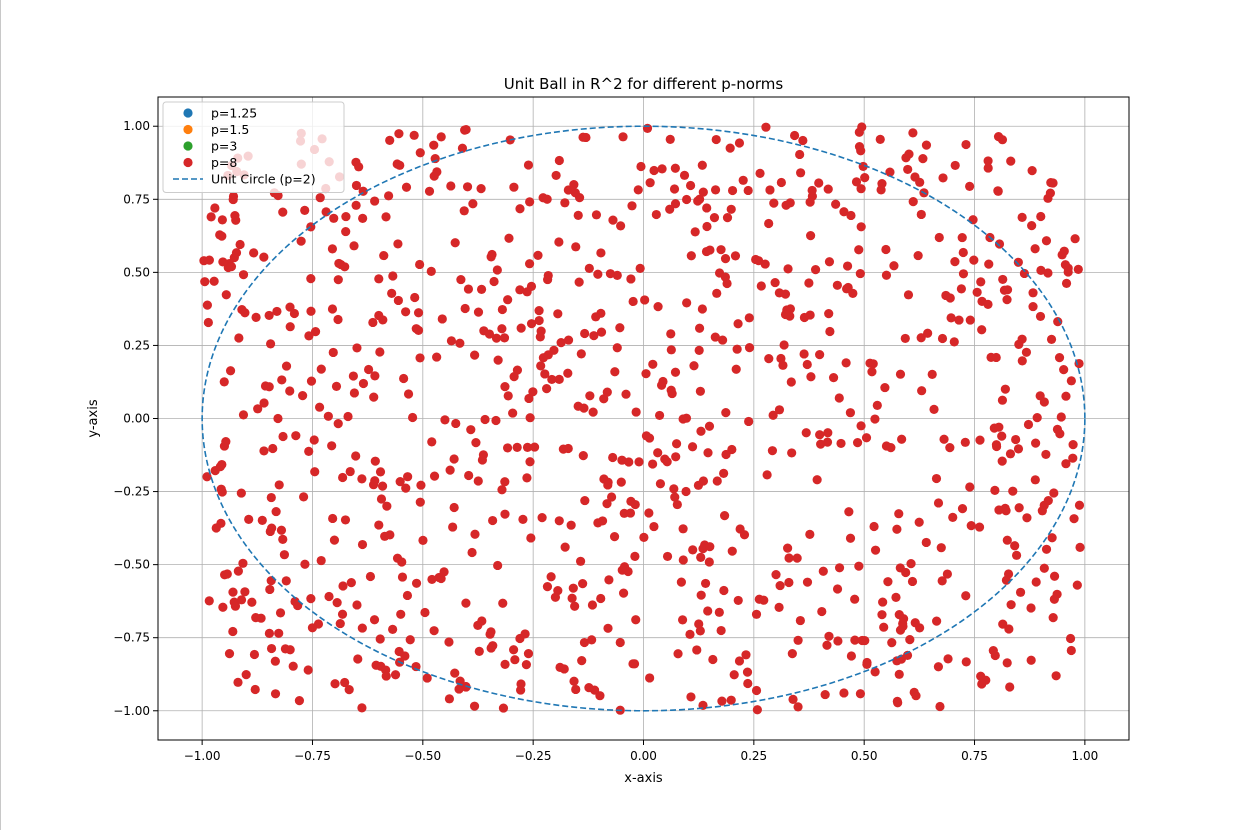 This screenshot has width=1250, height=830. Describe the element at coordinates (753, 756) in the screenshot. I see `x-tick-label: 0.25` at that location.